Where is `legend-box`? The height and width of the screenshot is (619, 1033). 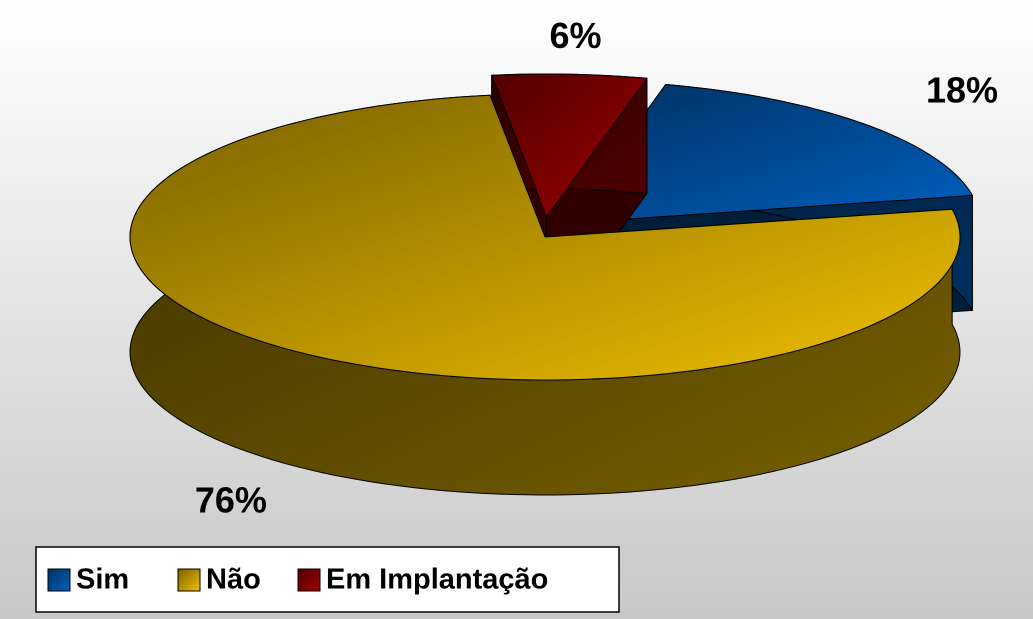 legend-box is located at coordinates (327, 579).